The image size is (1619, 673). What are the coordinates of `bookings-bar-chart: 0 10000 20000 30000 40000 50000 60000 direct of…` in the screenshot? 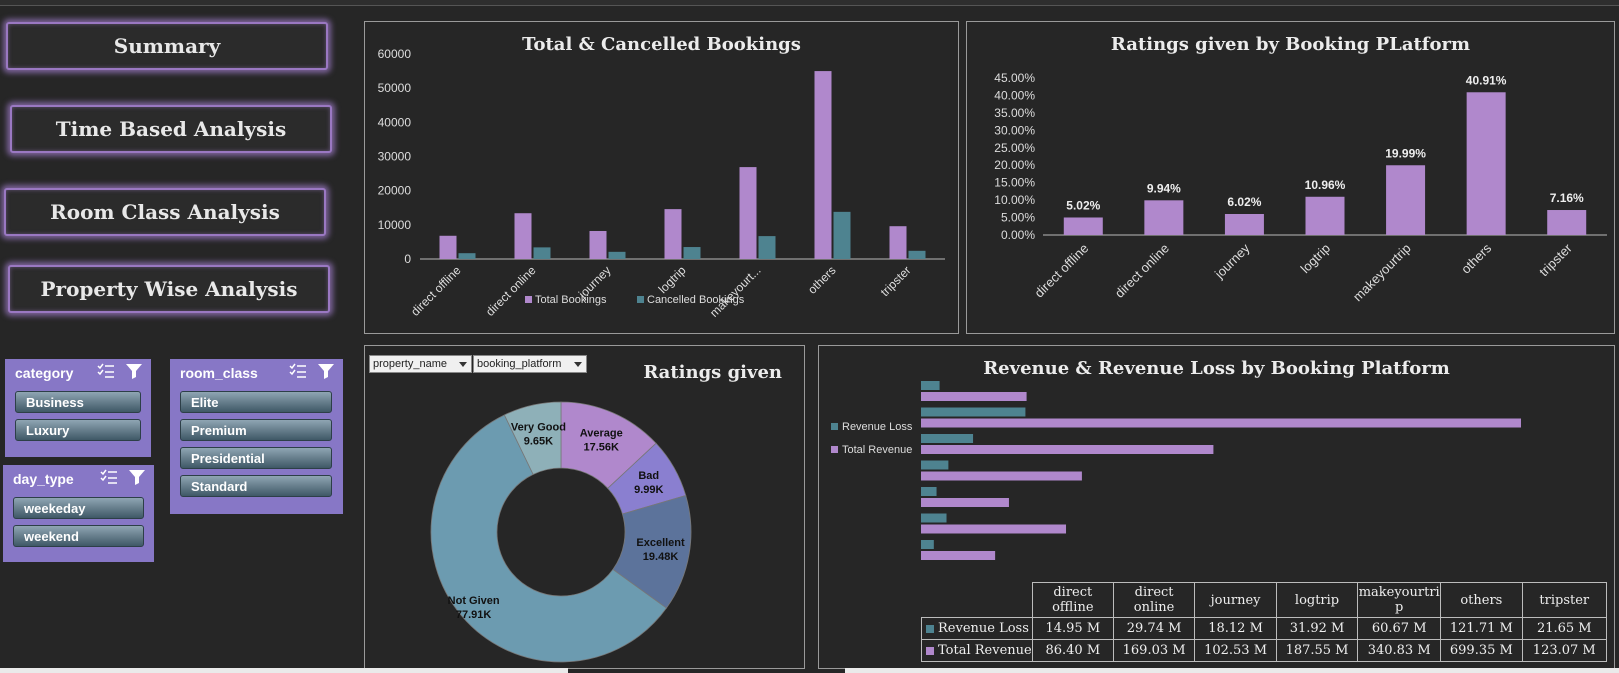 It's located at (661, 183).